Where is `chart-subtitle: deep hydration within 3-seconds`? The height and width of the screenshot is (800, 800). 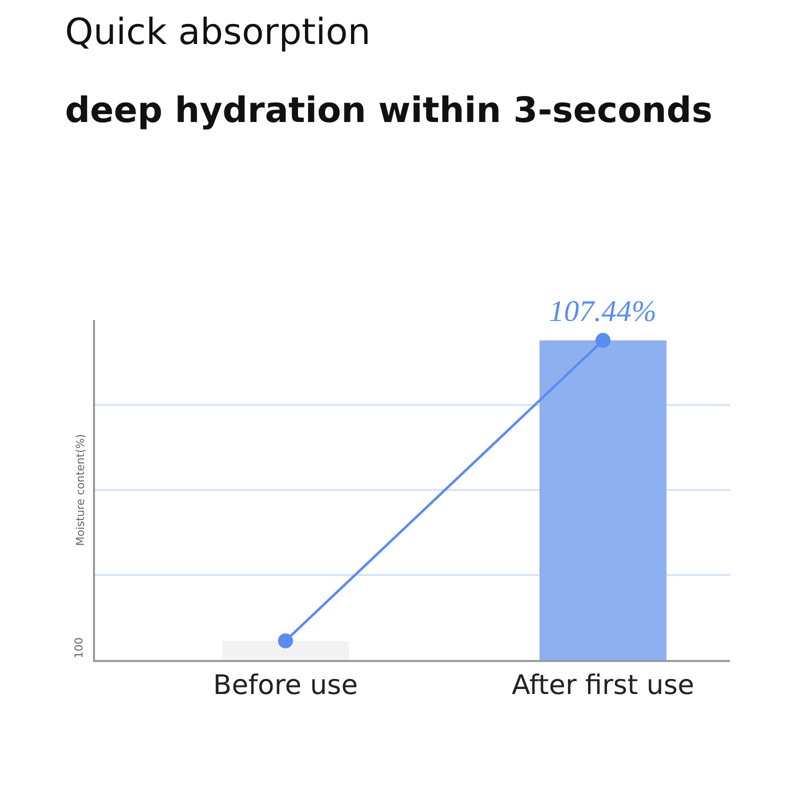 chart-subtitle: deep hydration within 3-seconds is located at coordinates (388, 111).